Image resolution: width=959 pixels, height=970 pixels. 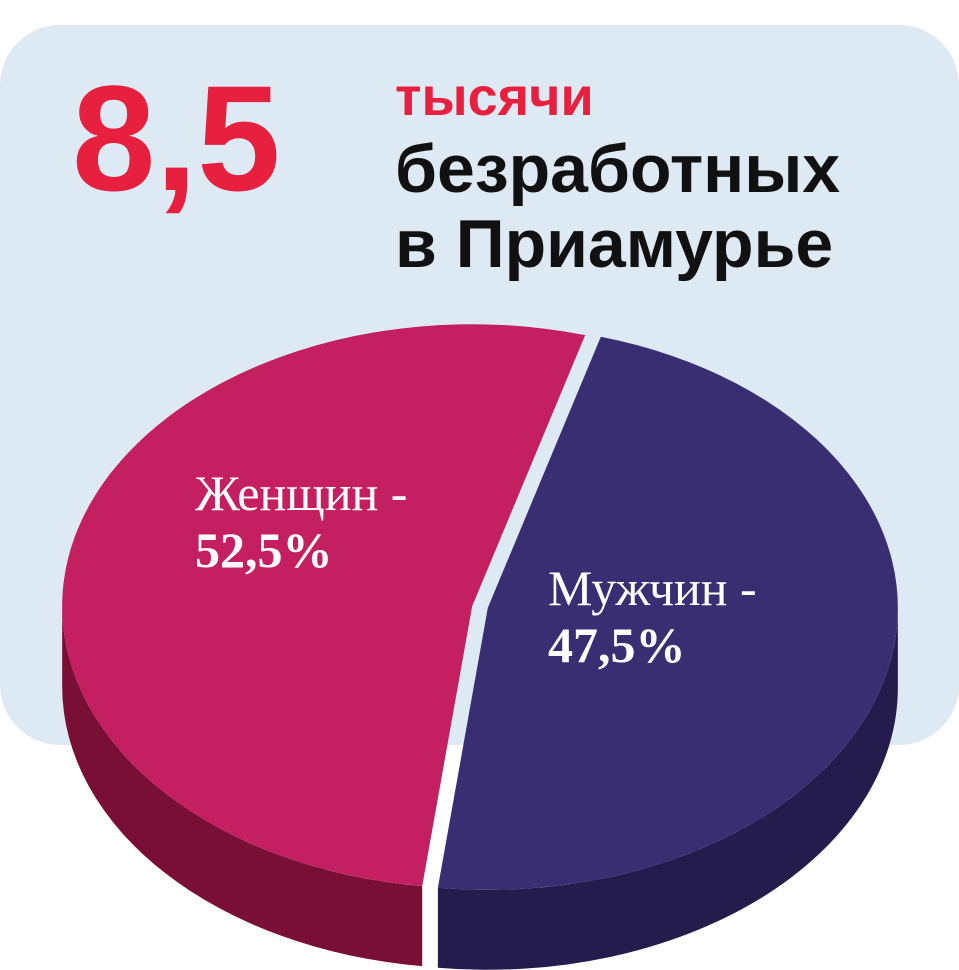 I want to click on headline-number: 8,5, so click(x=176, y=138).